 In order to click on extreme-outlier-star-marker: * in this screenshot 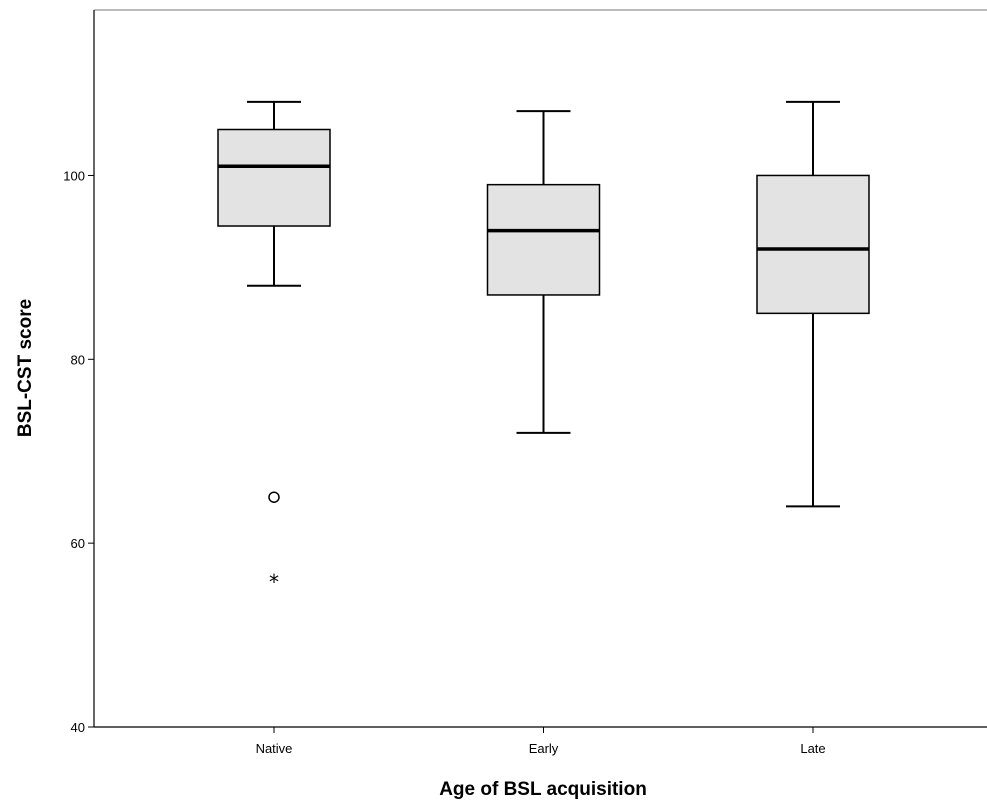, I will do `click(274, 582)`.